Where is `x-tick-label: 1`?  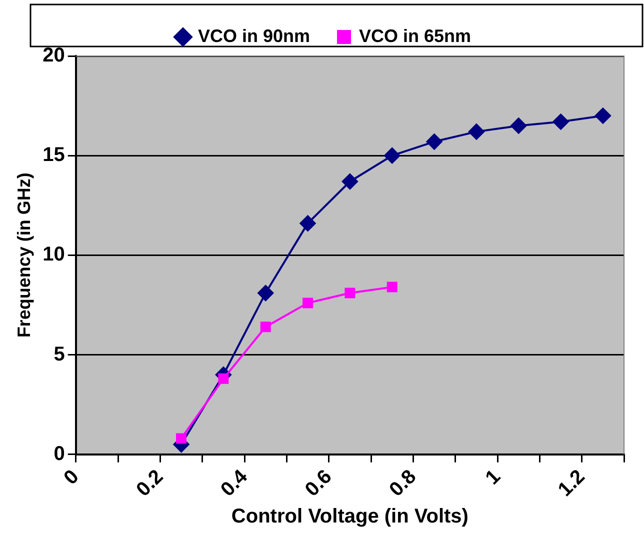 x-tick-label: 1 is located at coordinates (493, 478).